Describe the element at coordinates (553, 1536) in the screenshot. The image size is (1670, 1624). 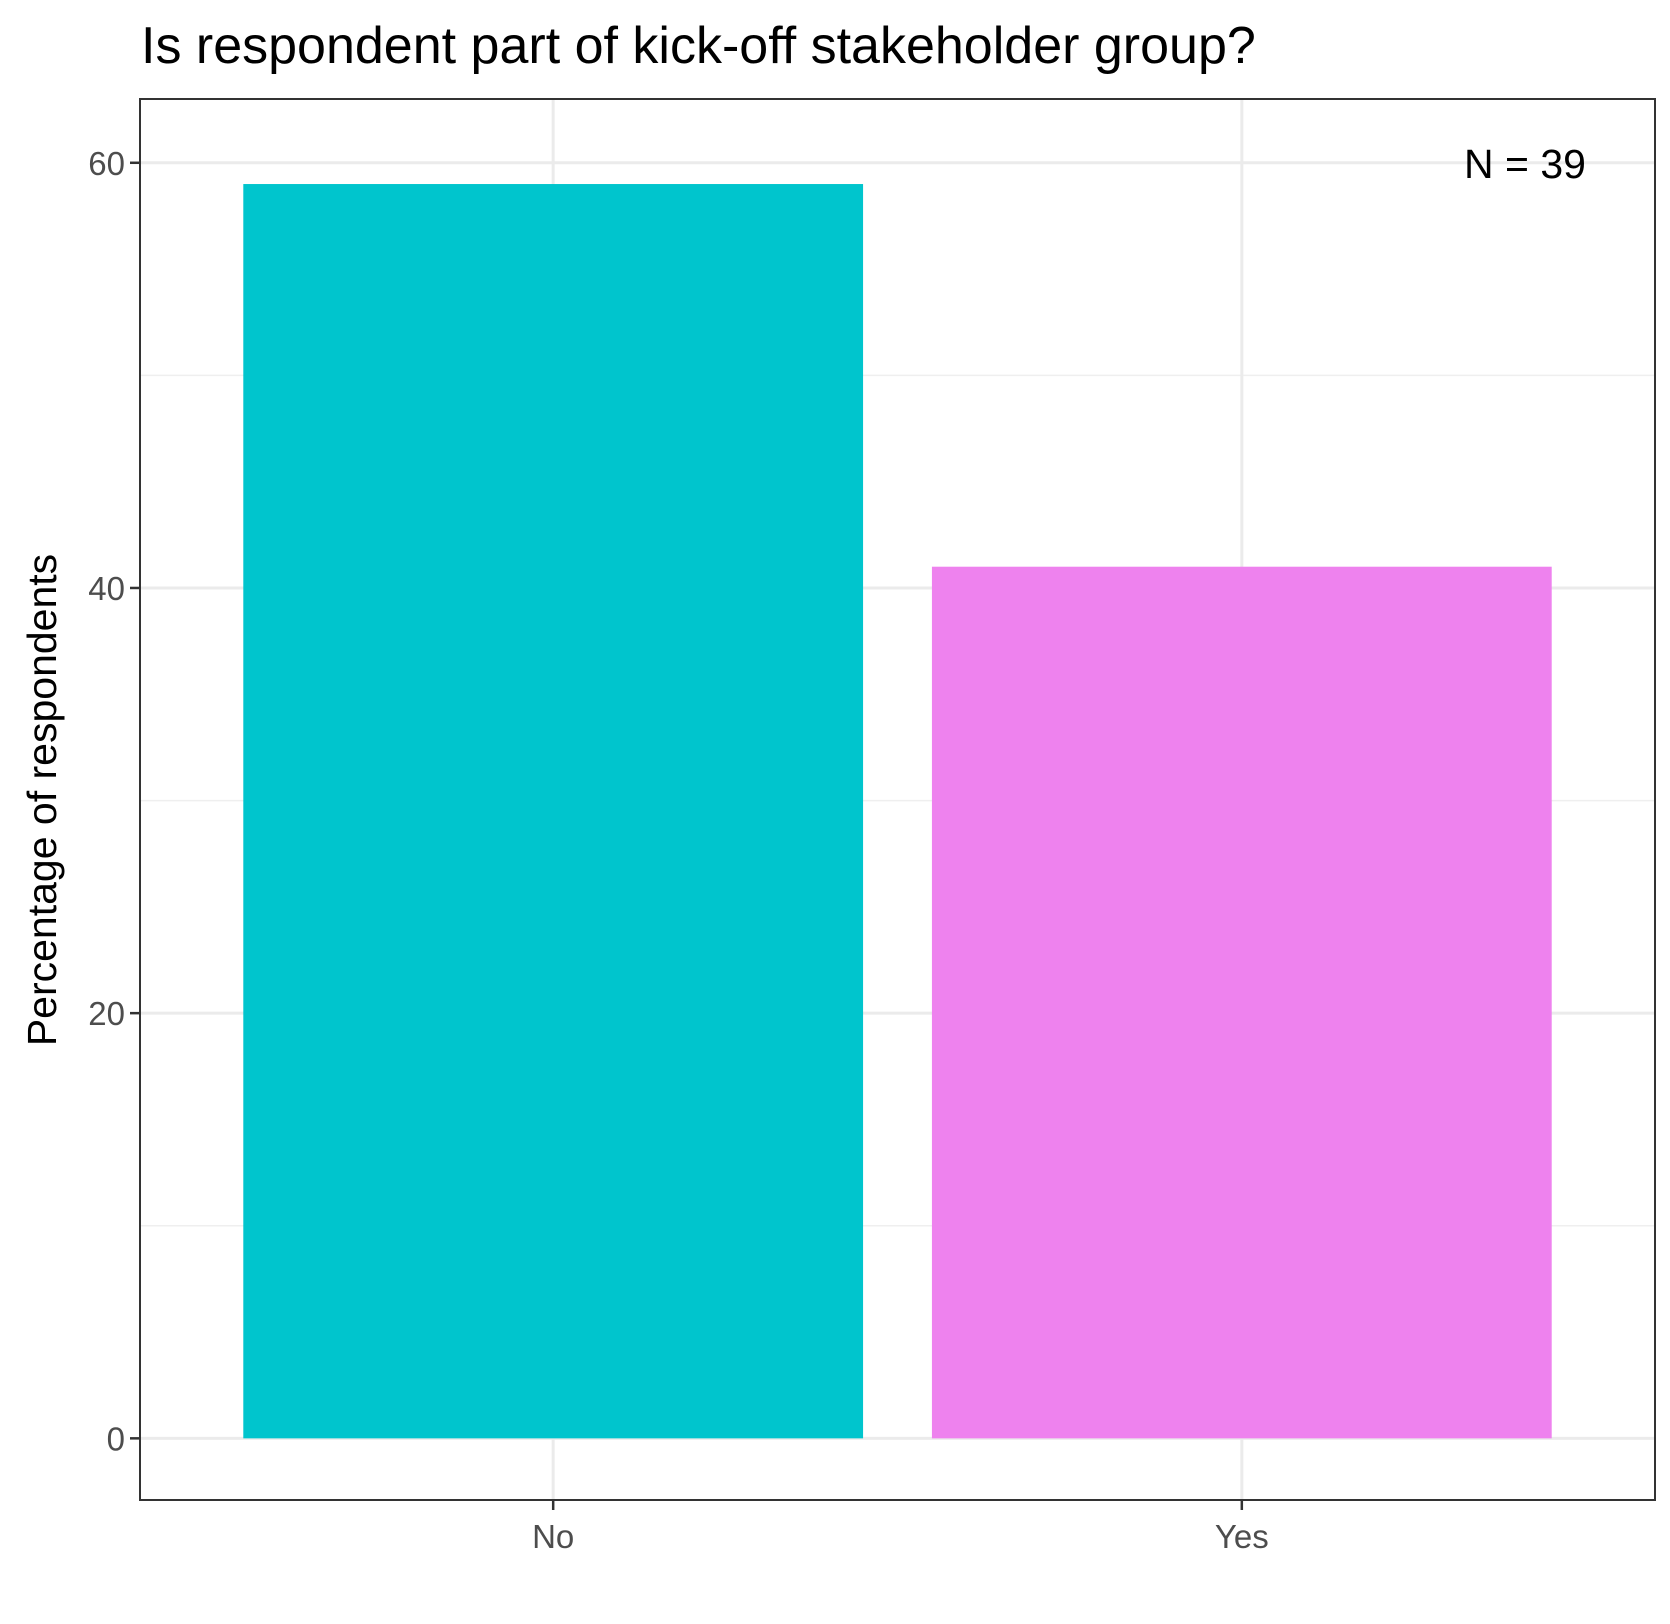
I see `x-tick-label: No` at that location.